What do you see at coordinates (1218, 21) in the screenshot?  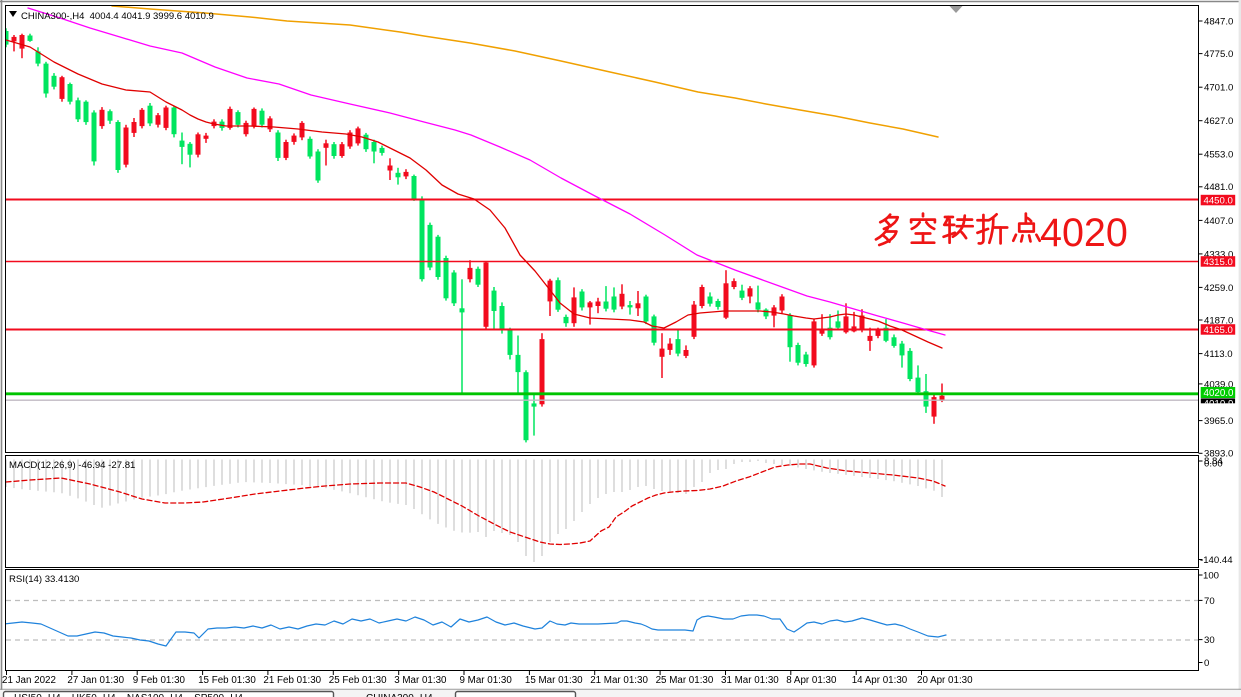 I see `svg-text: 4847.0` at bounding box center [1218, 21].